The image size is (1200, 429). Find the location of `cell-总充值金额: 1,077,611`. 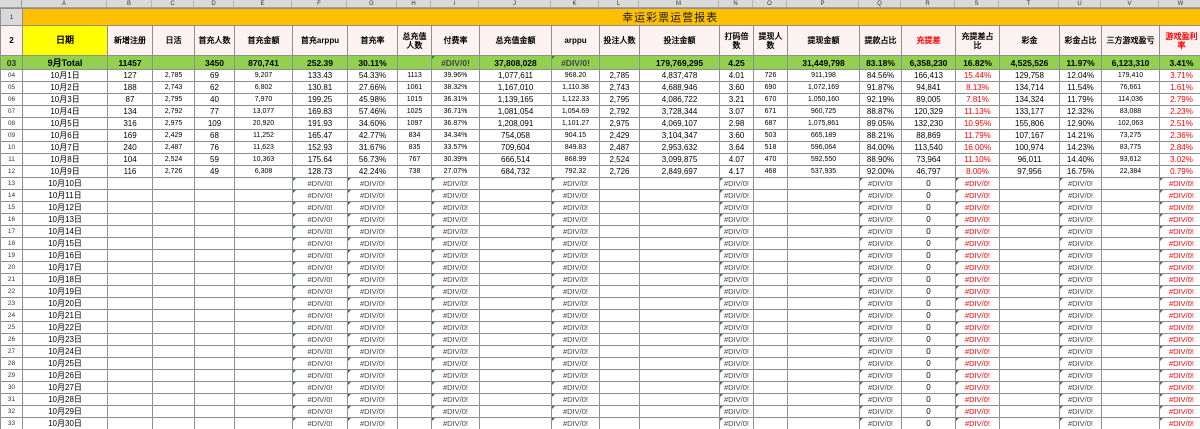

cell-总充值金额: 1,077,611 is located at coordinates (515, 75).